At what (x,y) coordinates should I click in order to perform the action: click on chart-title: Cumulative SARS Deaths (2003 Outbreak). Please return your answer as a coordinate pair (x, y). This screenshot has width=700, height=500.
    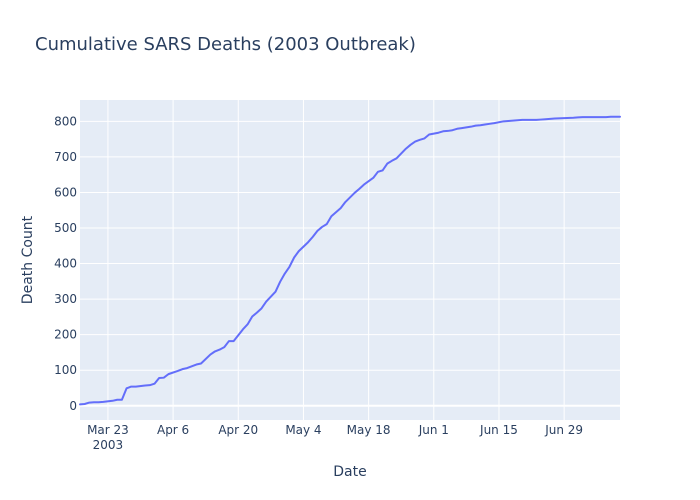
    Looking at the image, I should click on (225, 44).